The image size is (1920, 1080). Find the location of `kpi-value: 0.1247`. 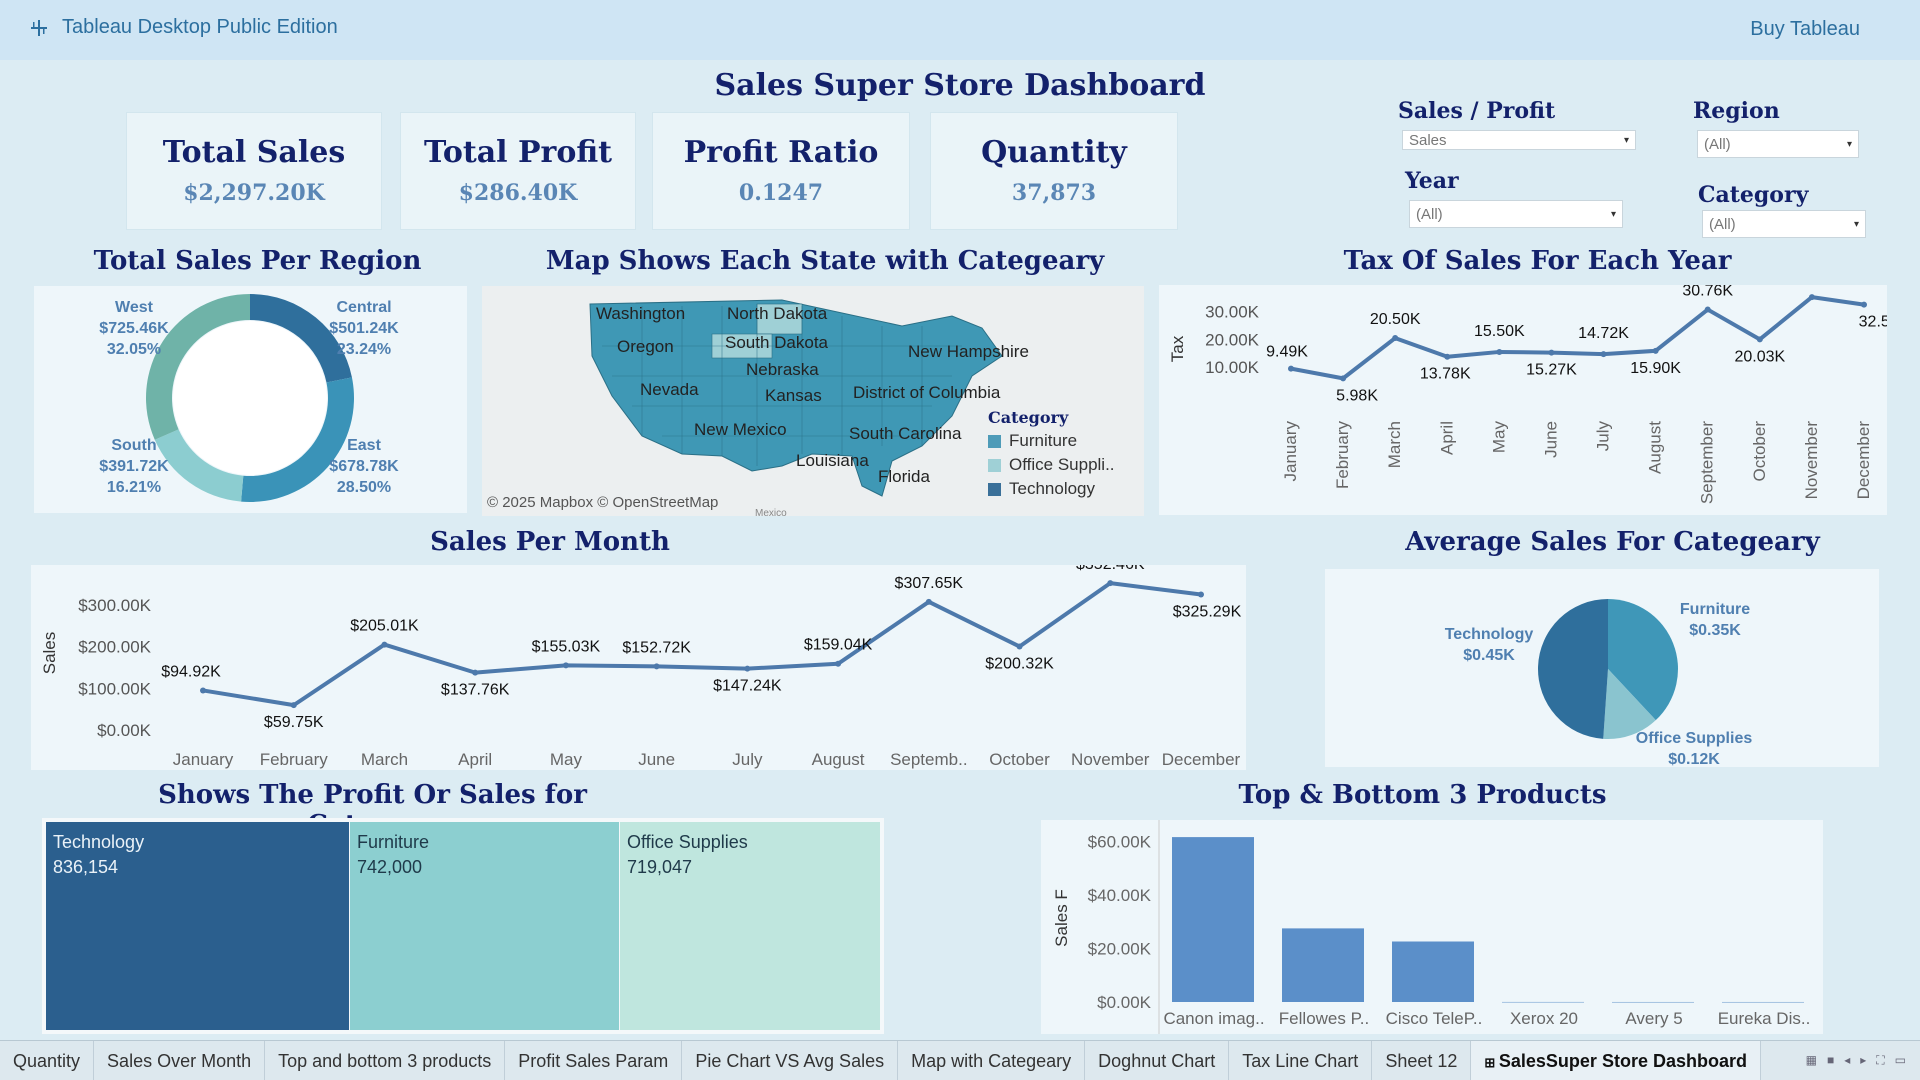

kpi-value: 0.1247 is located at coordinates (781, 193).